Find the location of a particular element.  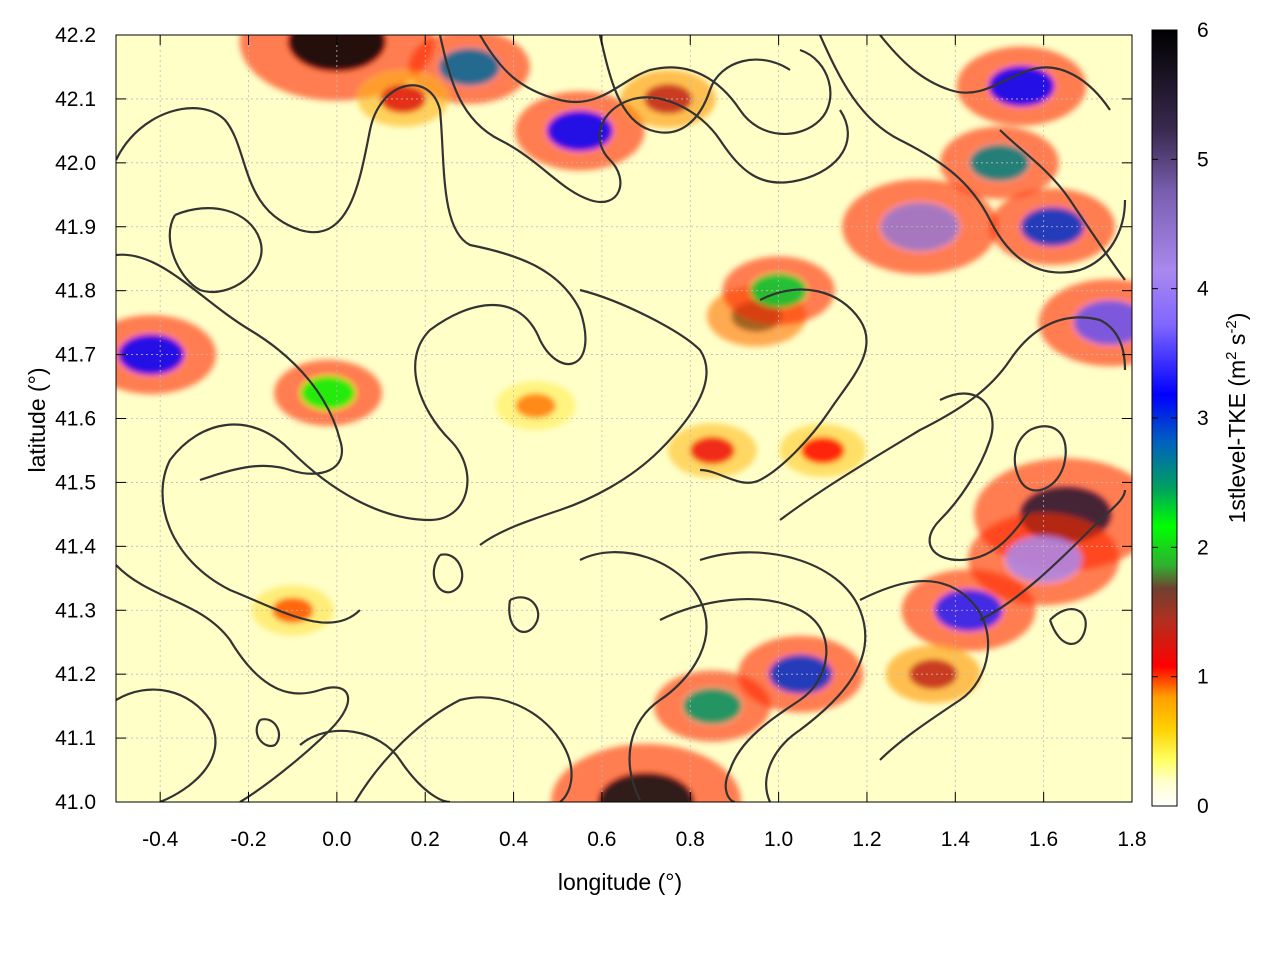

colorbar-tick-label: 6 is located at coordinates (1203, 30).